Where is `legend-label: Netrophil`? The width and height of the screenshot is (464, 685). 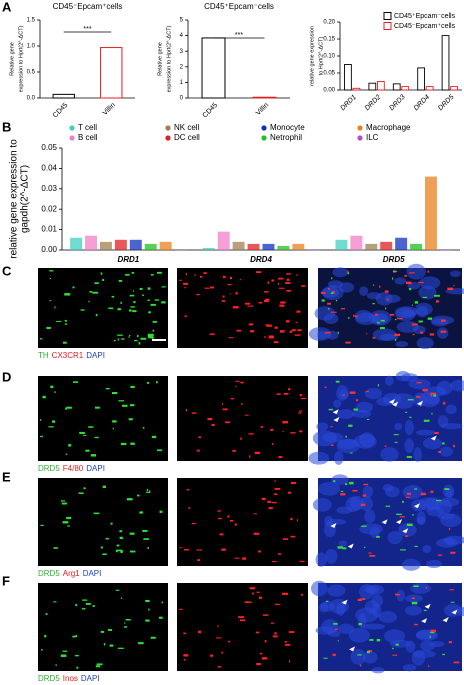 legend-label: Netrophil is located at coordinates (286, 137).